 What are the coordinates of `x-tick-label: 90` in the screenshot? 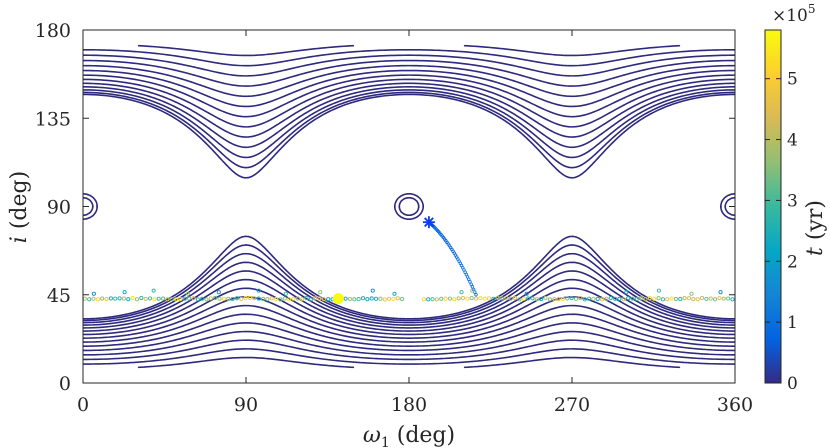 It's located at (246, 405).